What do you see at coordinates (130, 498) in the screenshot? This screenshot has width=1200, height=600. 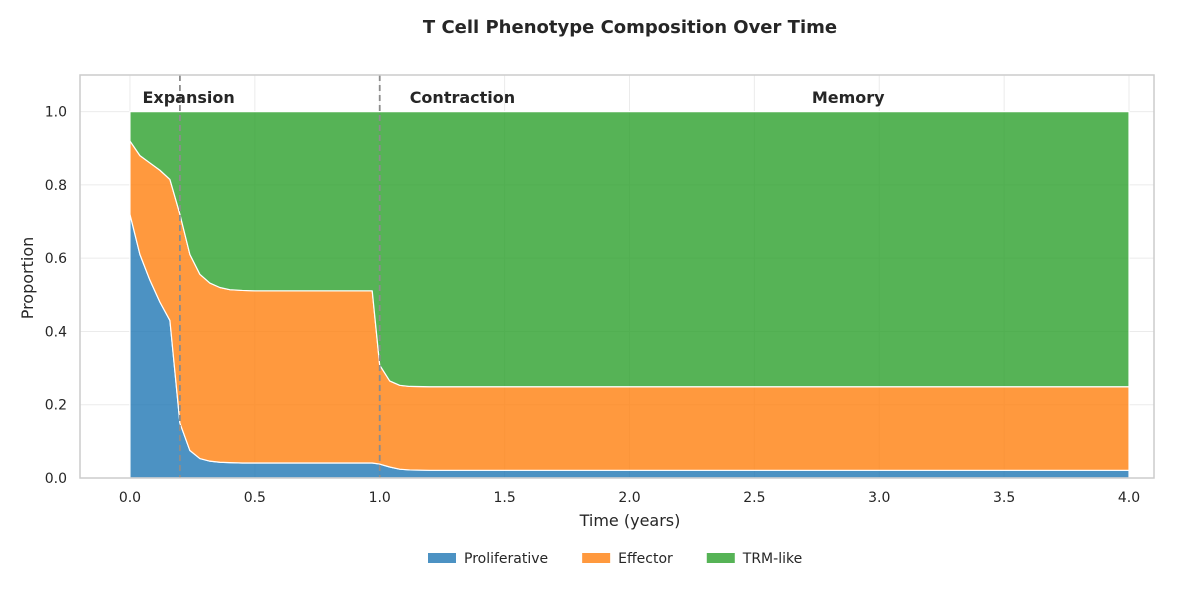 I see `x-tick-label: 0.0` at bounding box center [130, 498].